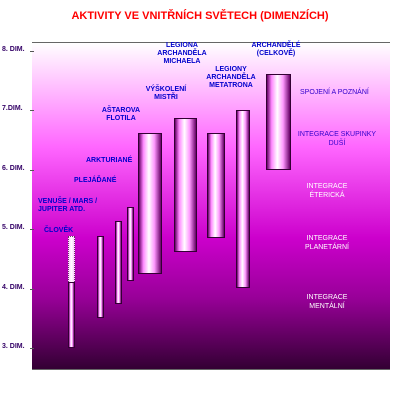 The height and width of the screenshot is (400, 400). Describe the element at coordinates (13, 346) in the screenshot. I see `tick-label-3: 3. DIM.` at that location.